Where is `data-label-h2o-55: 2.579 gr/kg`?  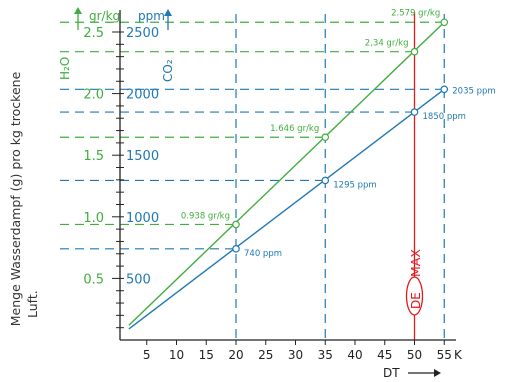
data-label-h2o-55: 2.579 gr/kg is located at coordinates (415, 13).